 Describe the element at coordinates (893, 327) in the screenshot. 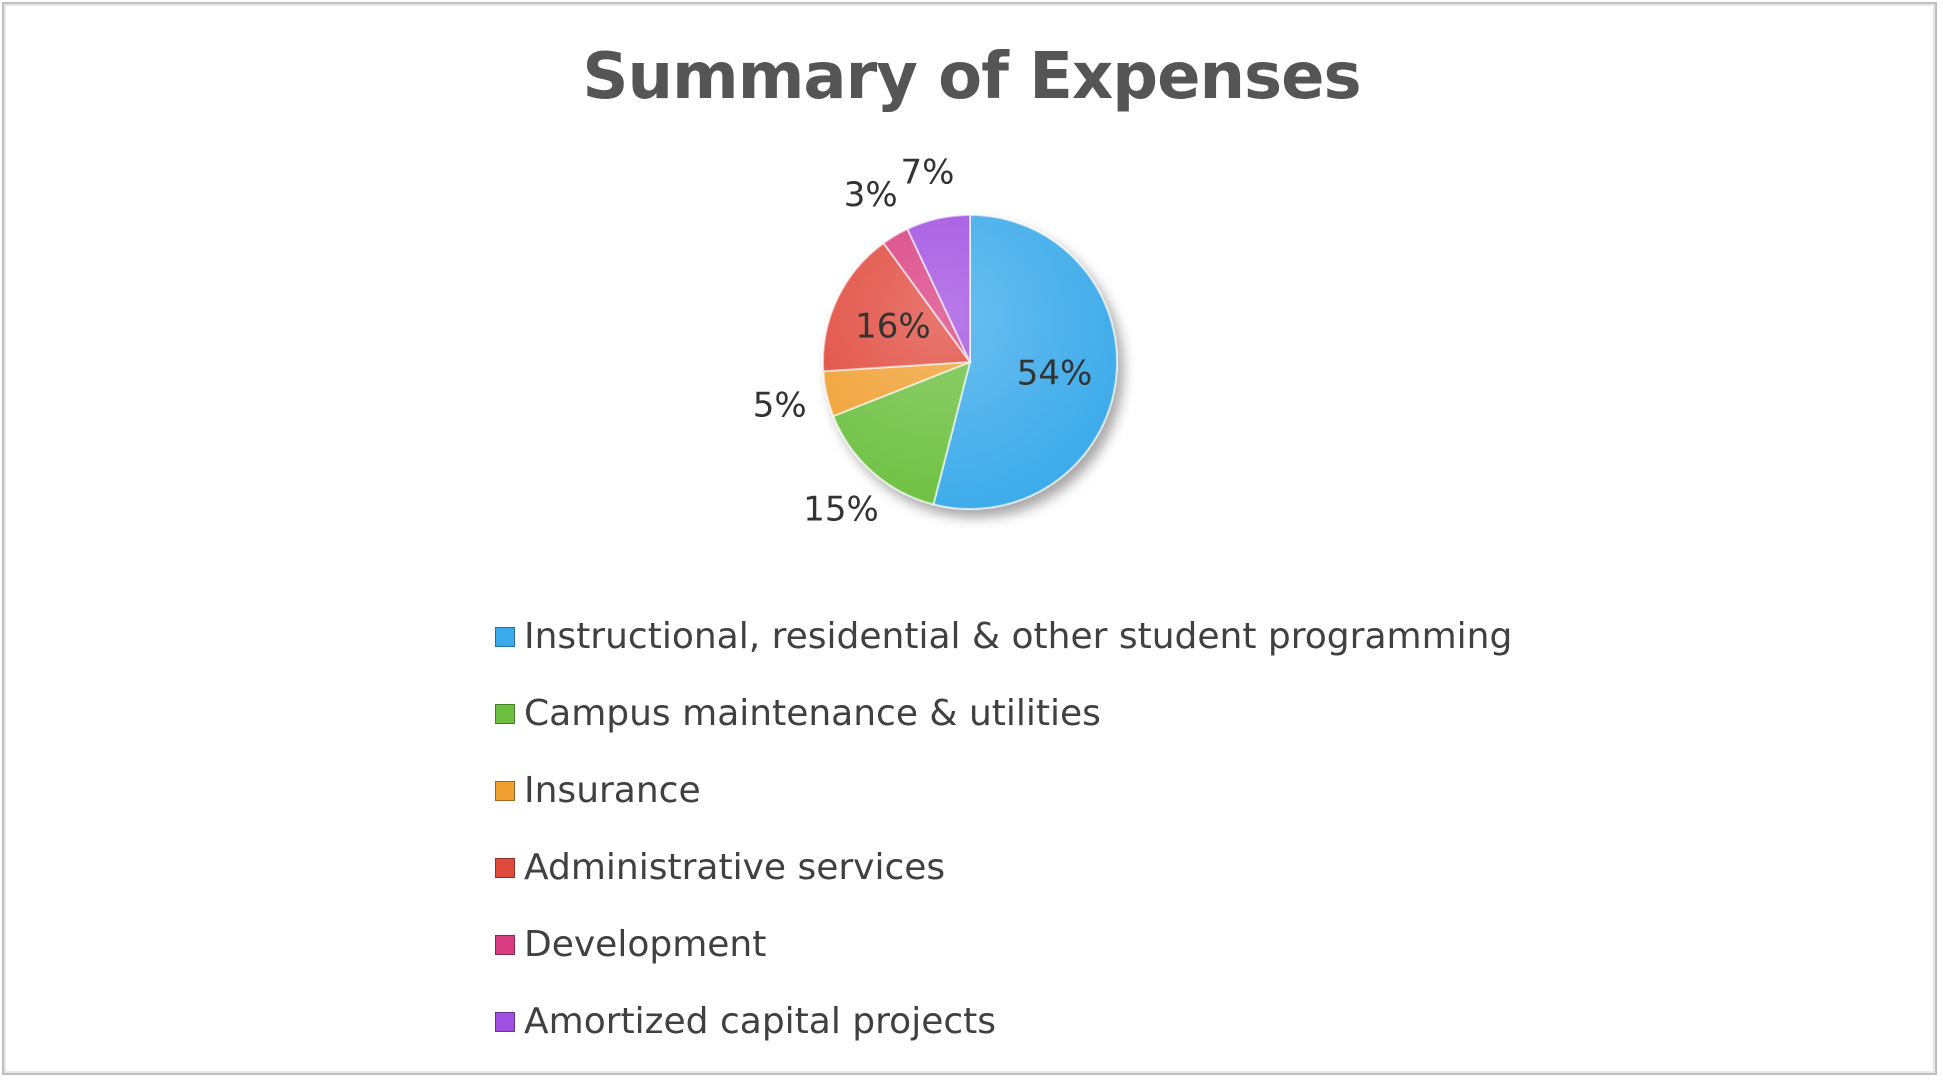

I see `slice-label-3: 16%` at that location.